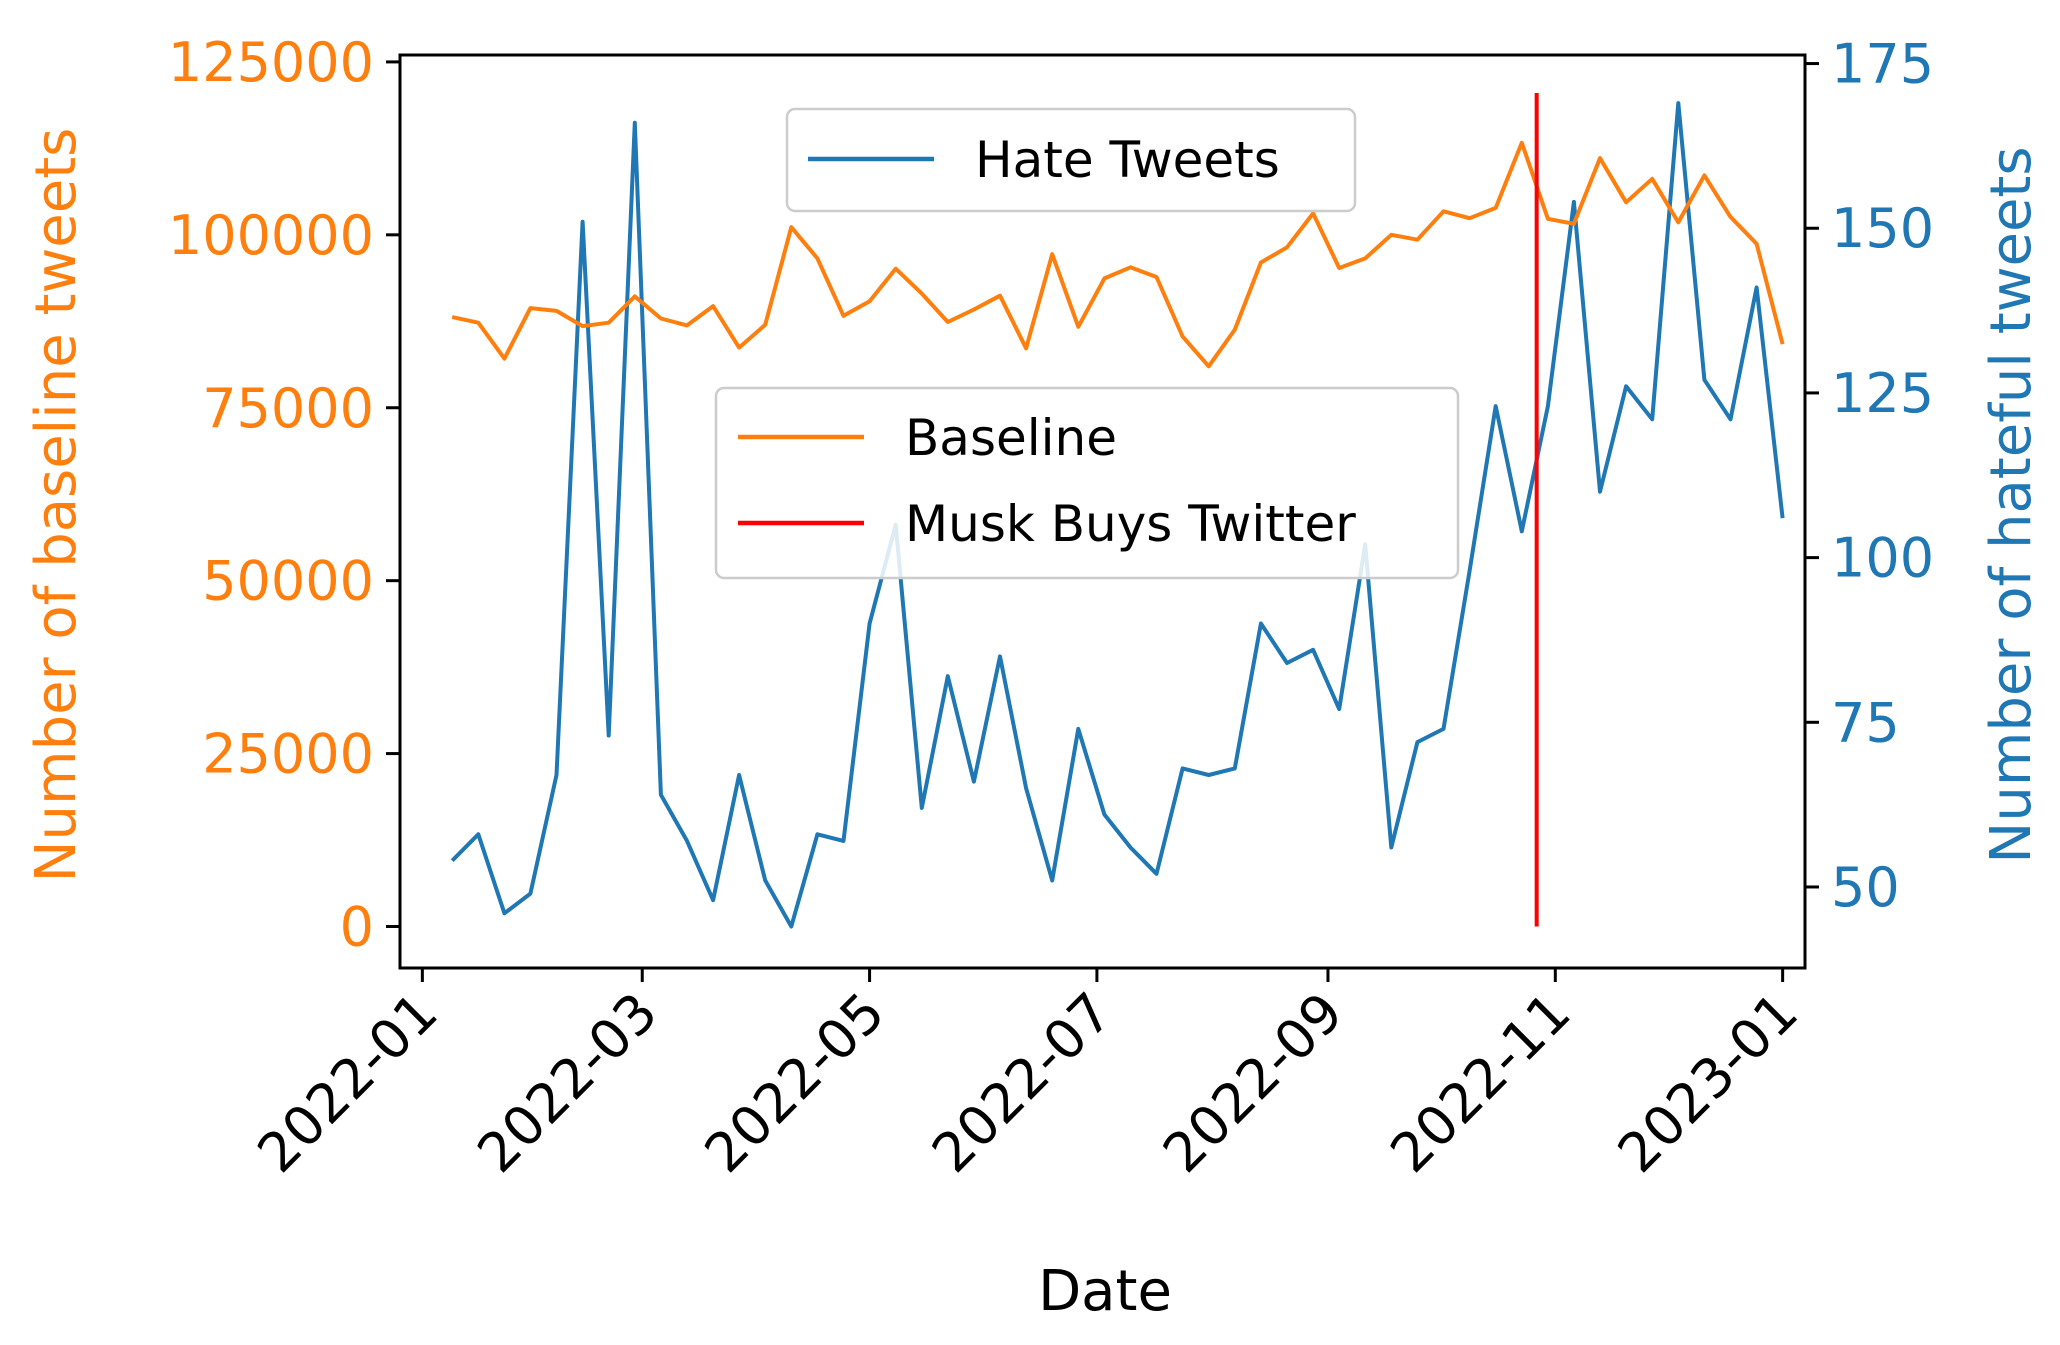  I want to click on x-tick-label: 2022-03, so click(567, 1083).